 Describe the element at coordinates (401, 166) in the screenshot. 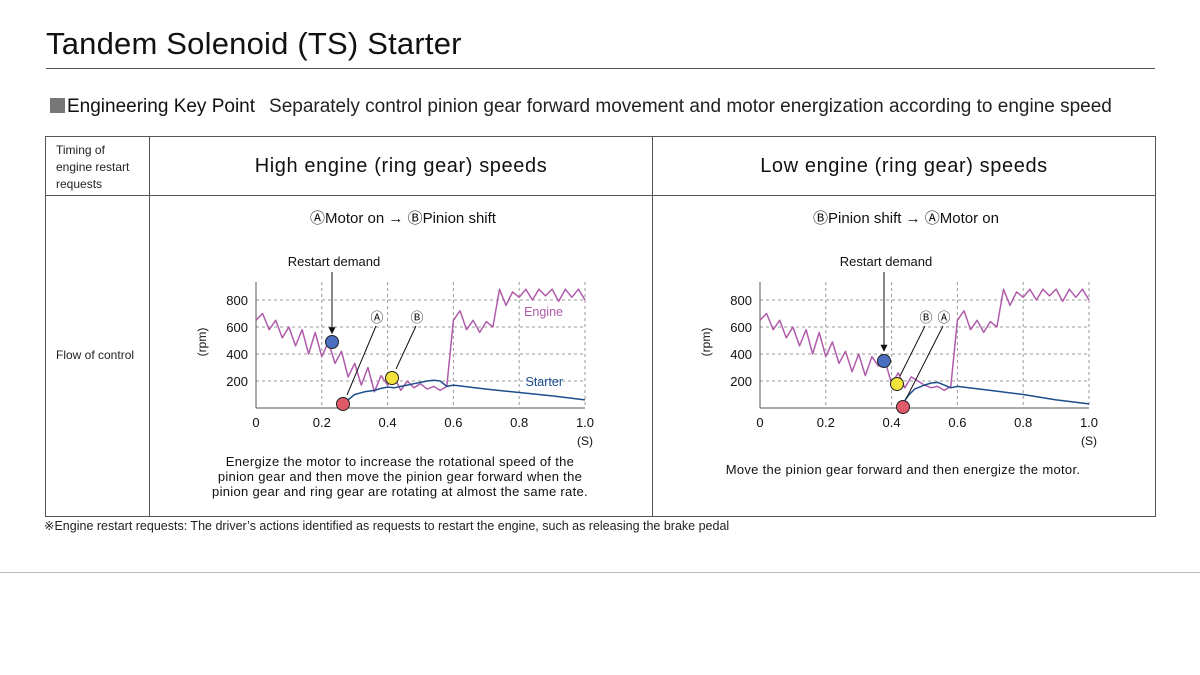

I see `high-speed-heading: High engine (ring gear) speeds` at that location.